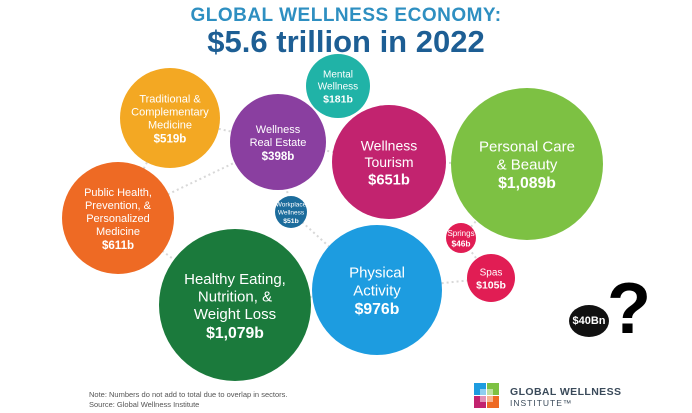  I want to click on bubble-label: Weight Loss, so click(235, 314).